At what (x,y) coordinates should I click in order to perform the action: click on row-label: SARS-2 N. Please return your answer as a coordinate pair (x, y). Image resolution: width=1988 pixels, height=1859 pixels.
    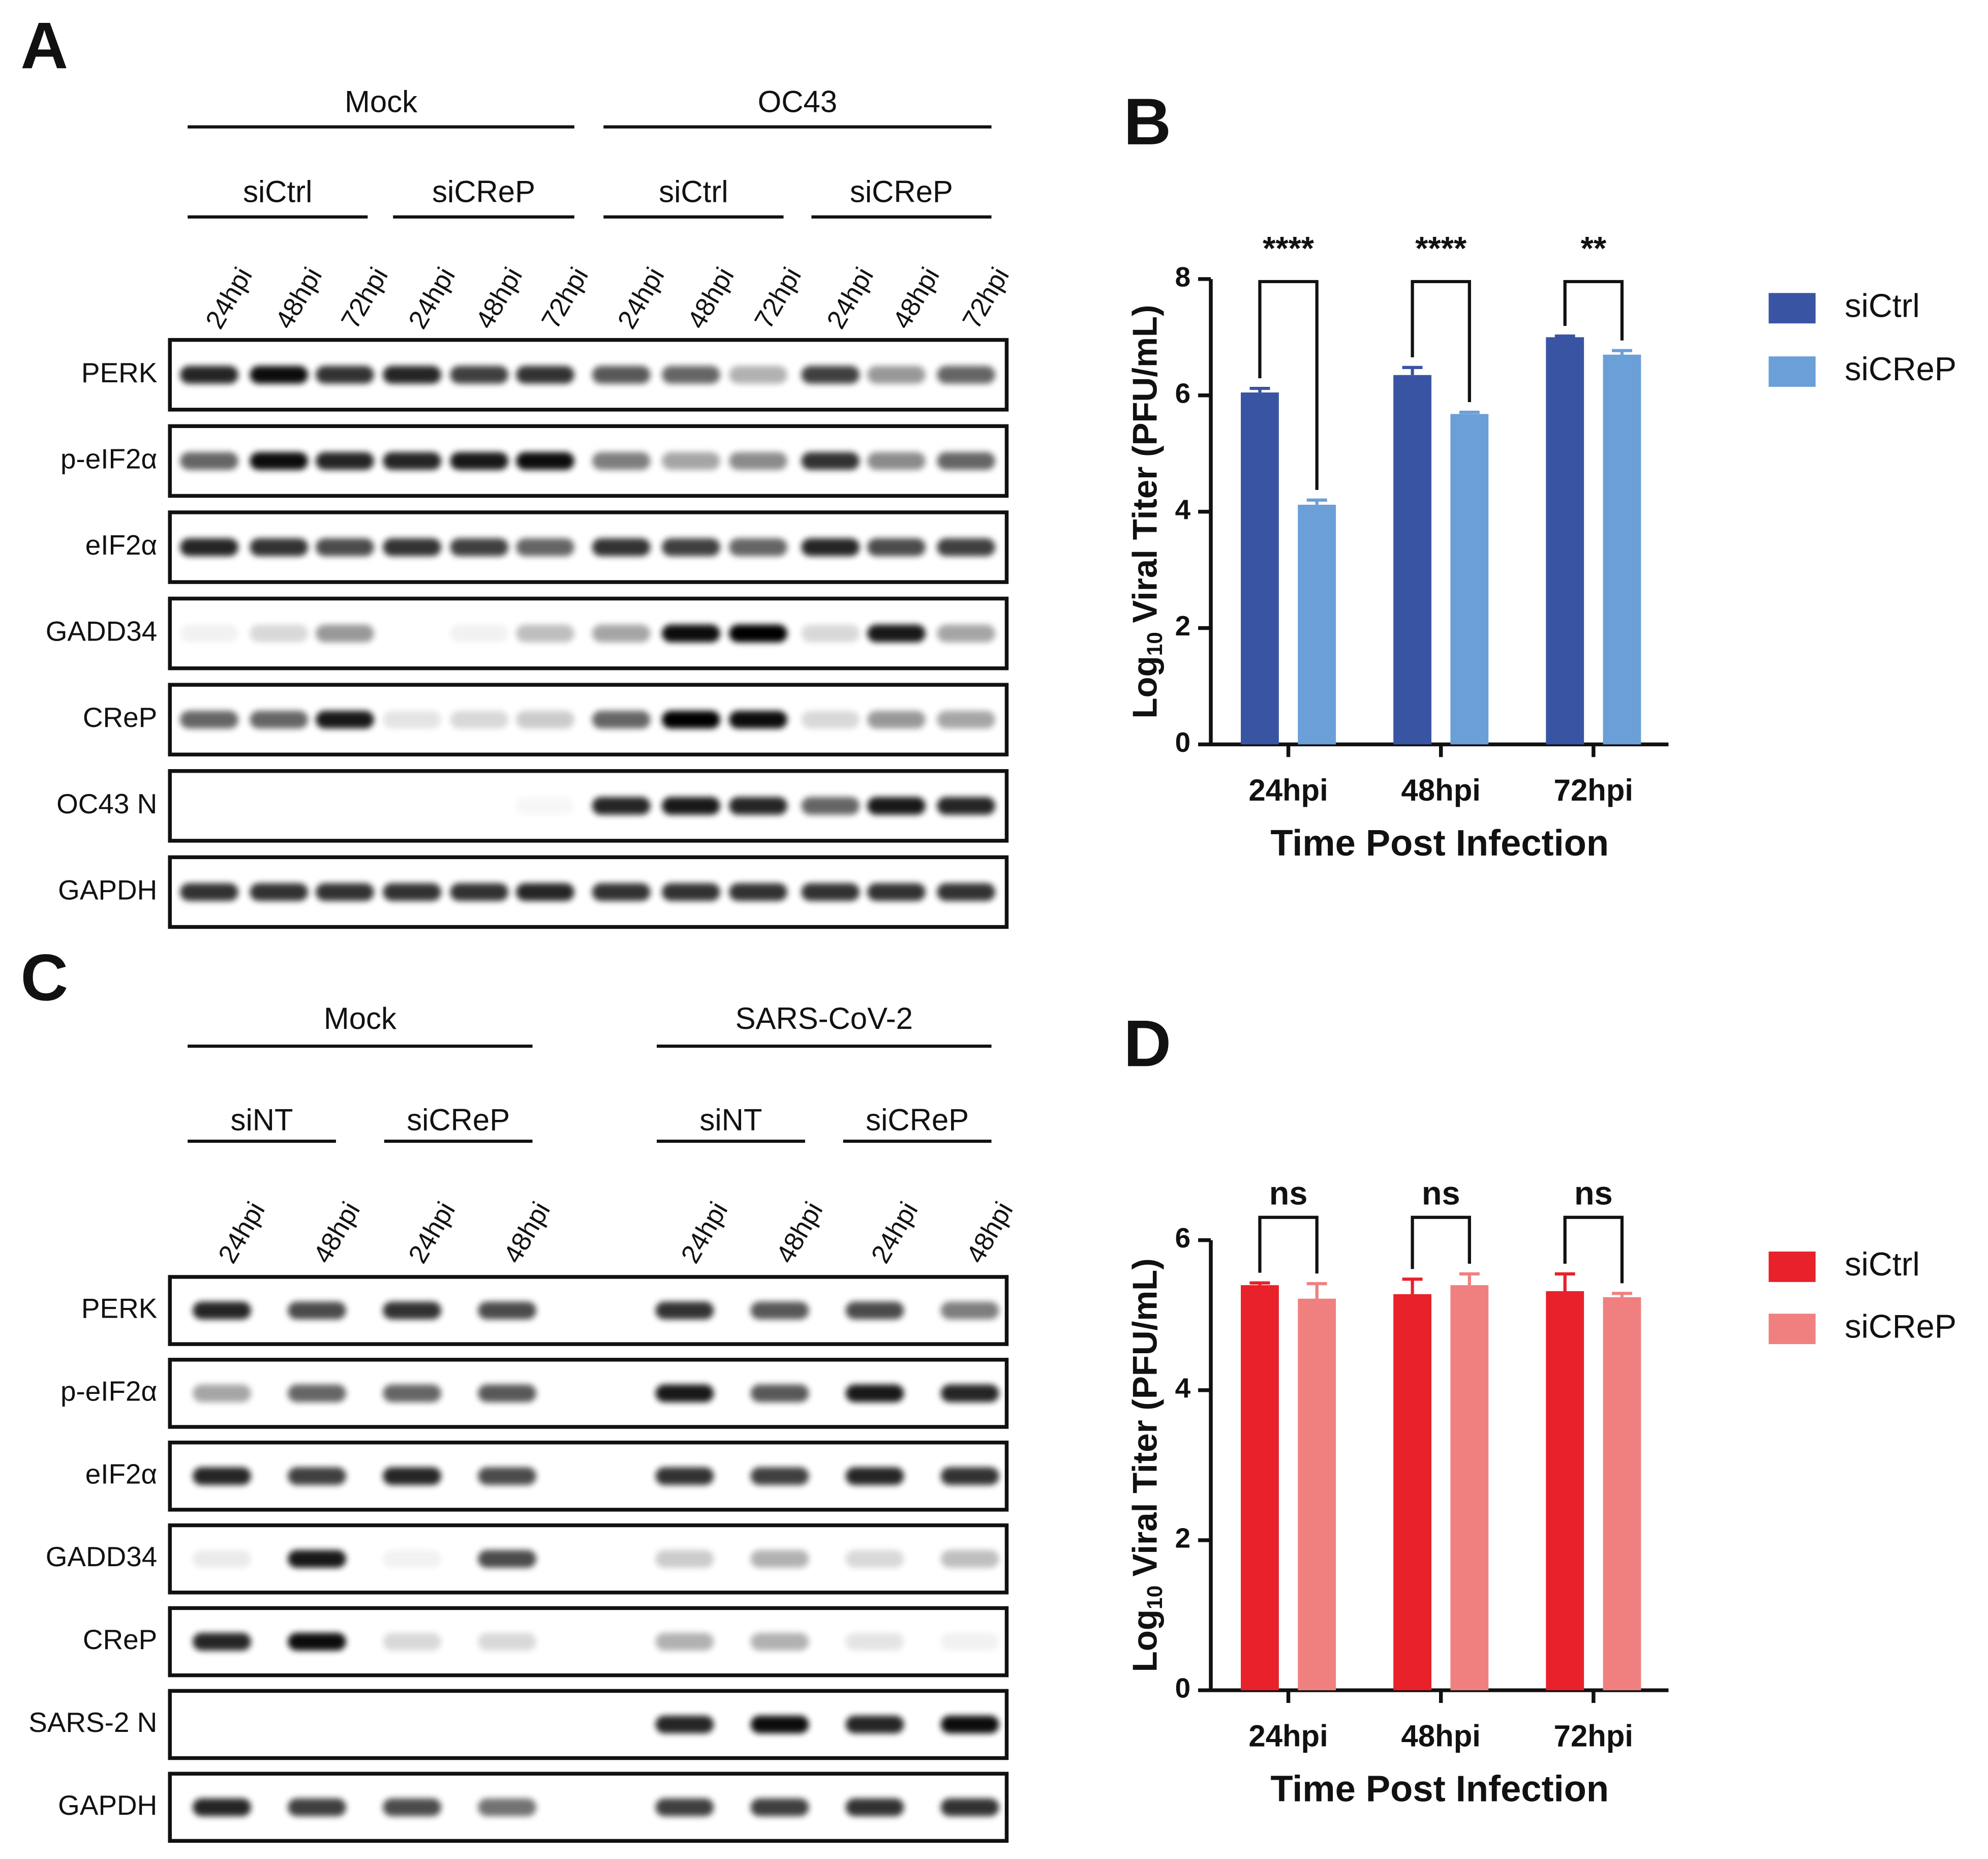
    Looking at the image, I should click on (92, 1722).